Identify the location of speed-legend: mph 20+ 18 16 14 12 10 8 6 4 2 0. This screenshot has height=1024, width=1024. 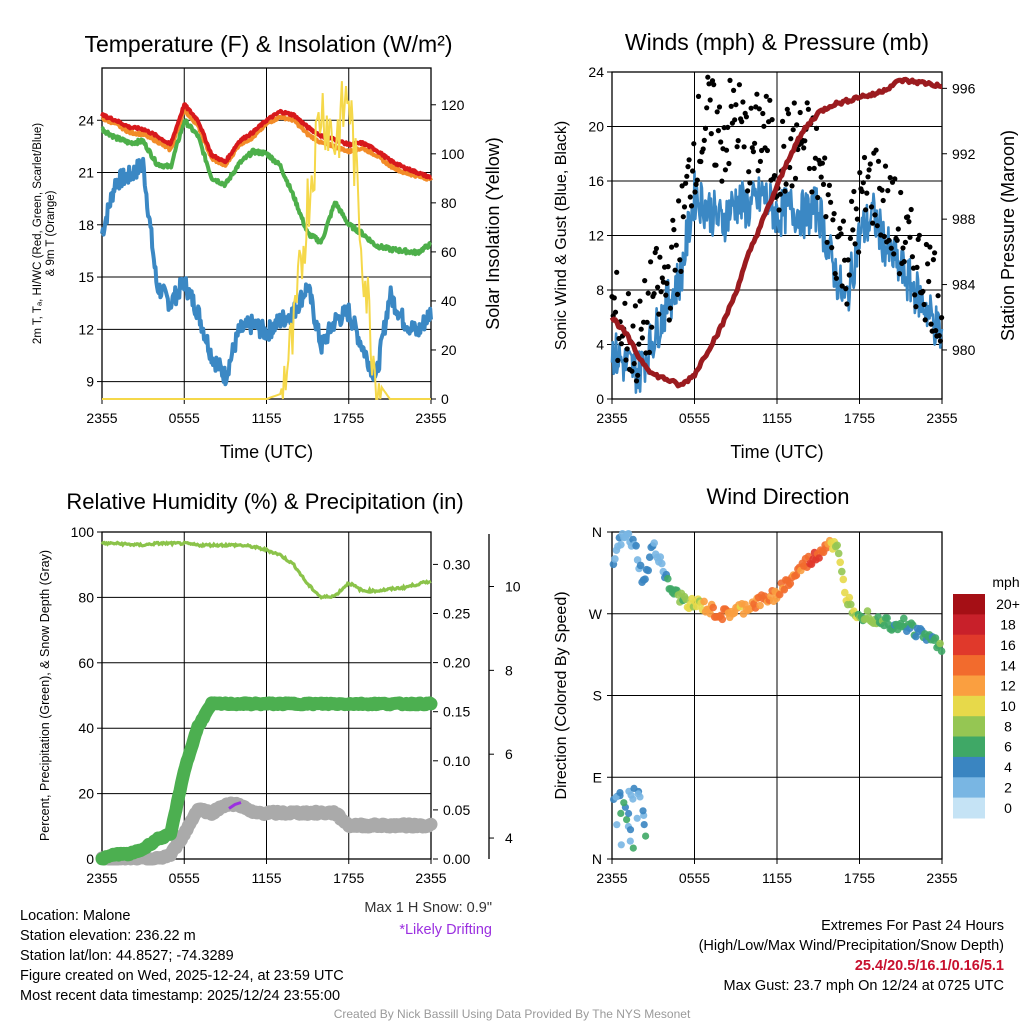
(986, 696).